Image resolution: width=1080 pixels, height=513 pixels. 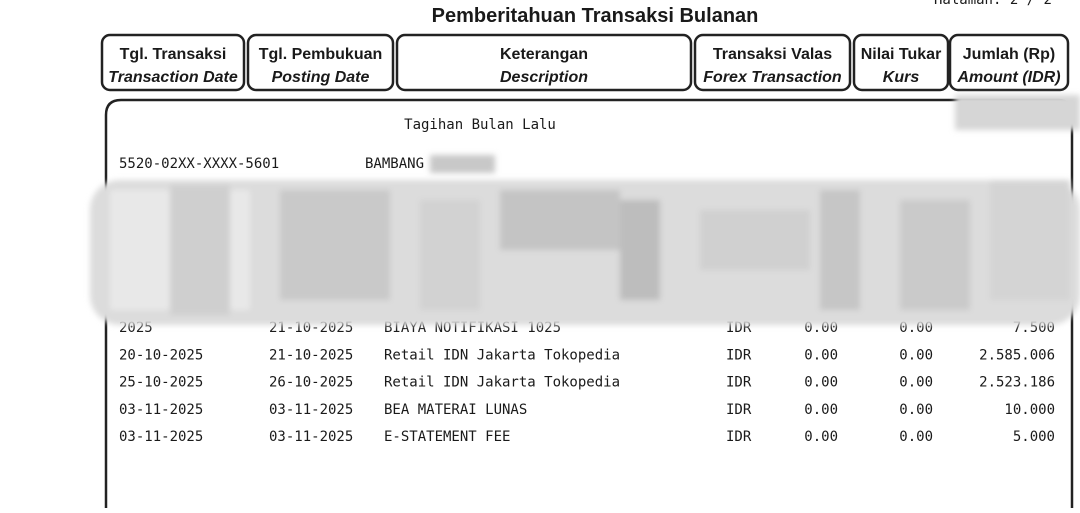 I want to click on header-label-en: Posting Date, so click(x=321, y=77).